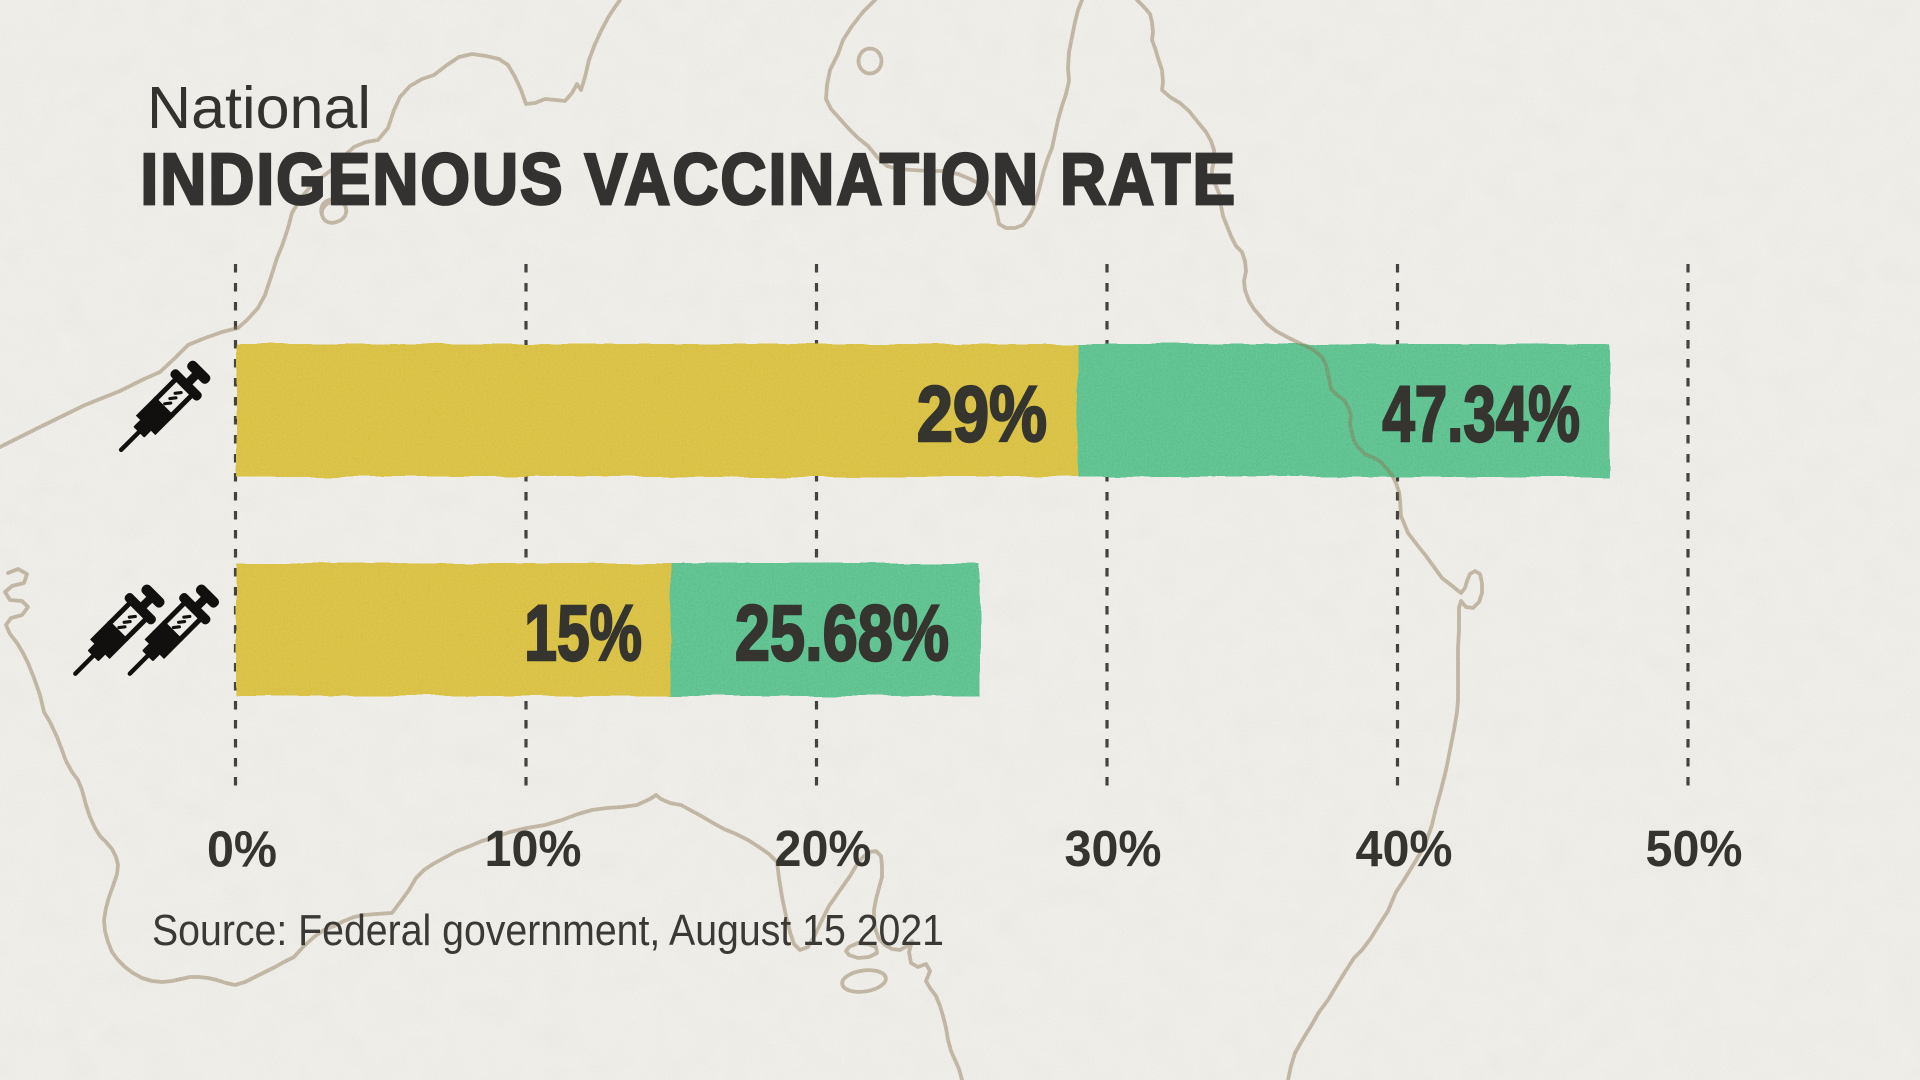 The width and height of the screenshot is (1920, 1080). Describe the element at coordinates (842, 633) in the screenshot. I see `svg-text: 25.68%` at that location.